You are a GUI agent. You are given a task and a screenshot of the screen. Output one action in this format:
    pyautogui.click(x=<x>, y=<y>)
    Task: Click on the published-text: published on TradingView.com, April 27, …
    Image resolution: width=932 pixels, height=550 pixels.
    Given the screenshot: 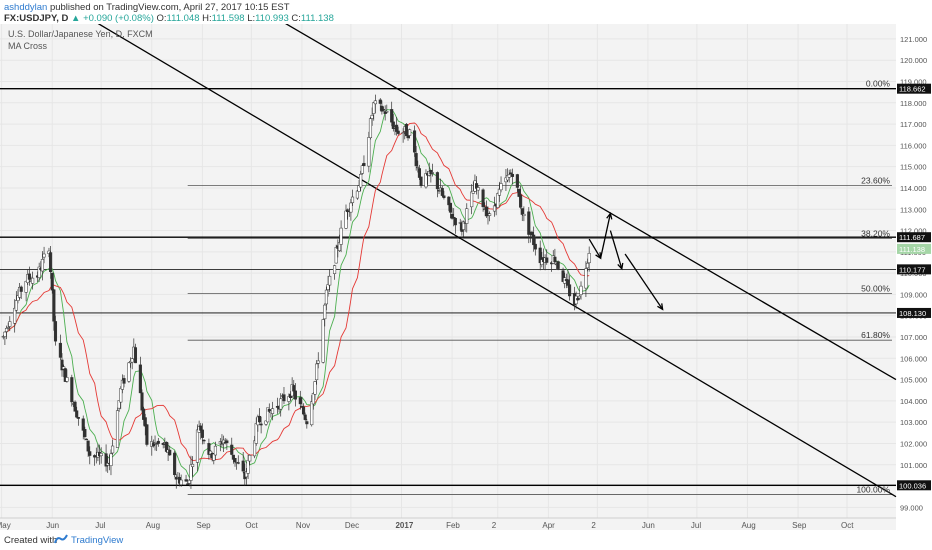 What is the action you would take?
    pyautogui.click(x=169, y=7)
    